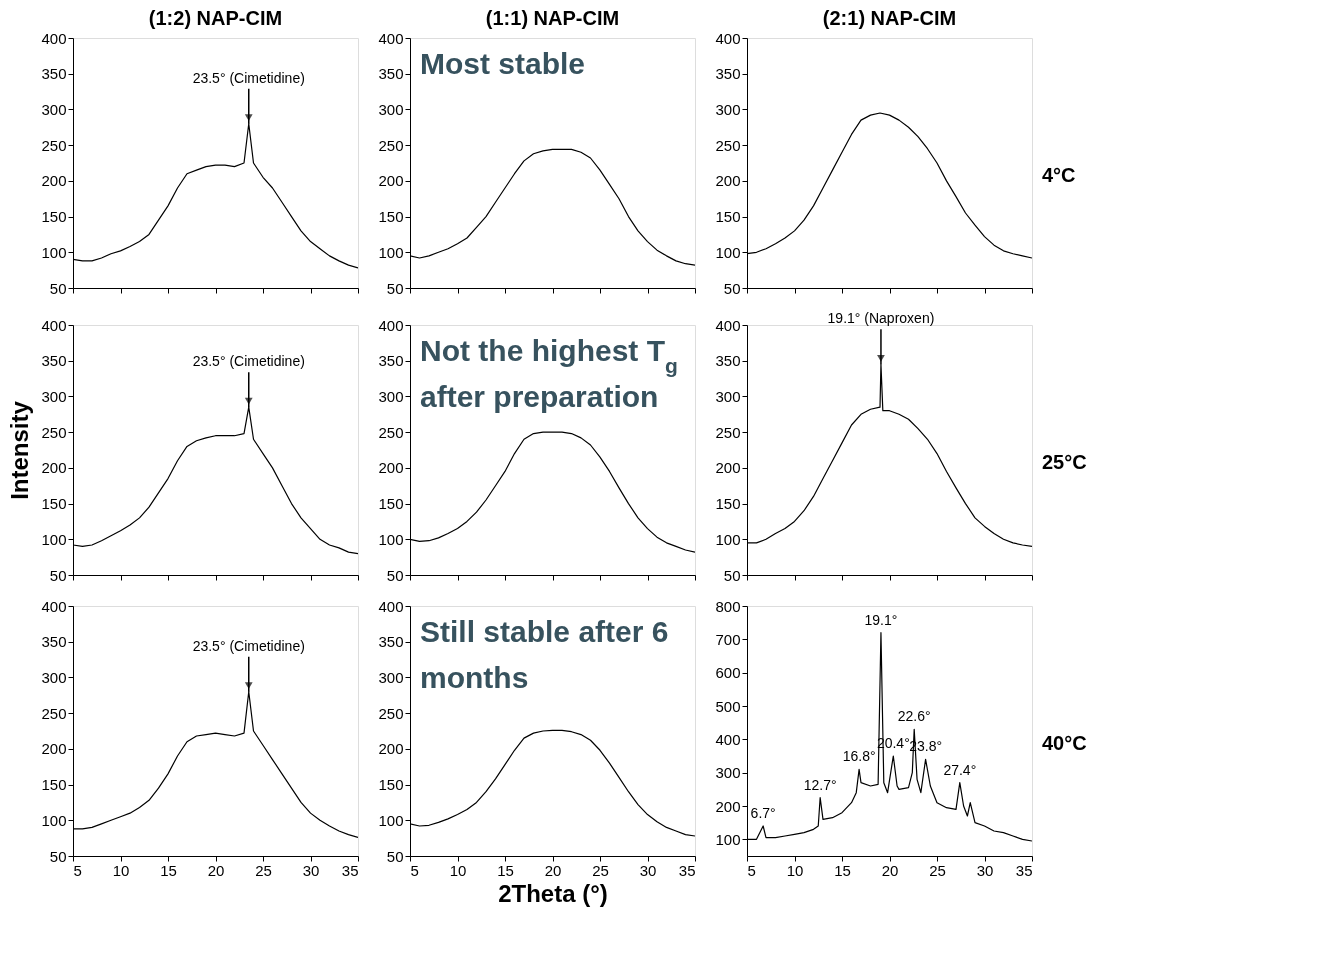  I want to click on chart-title: (2:1) NAP-CIM, so click(889, 18).